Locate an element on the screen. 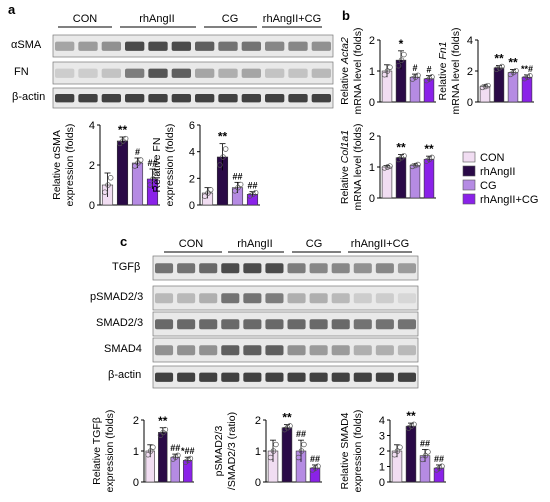 The width and height of the screenshot is (550, 502). y-tick-label: 4 is located at coordinates (192, 153).